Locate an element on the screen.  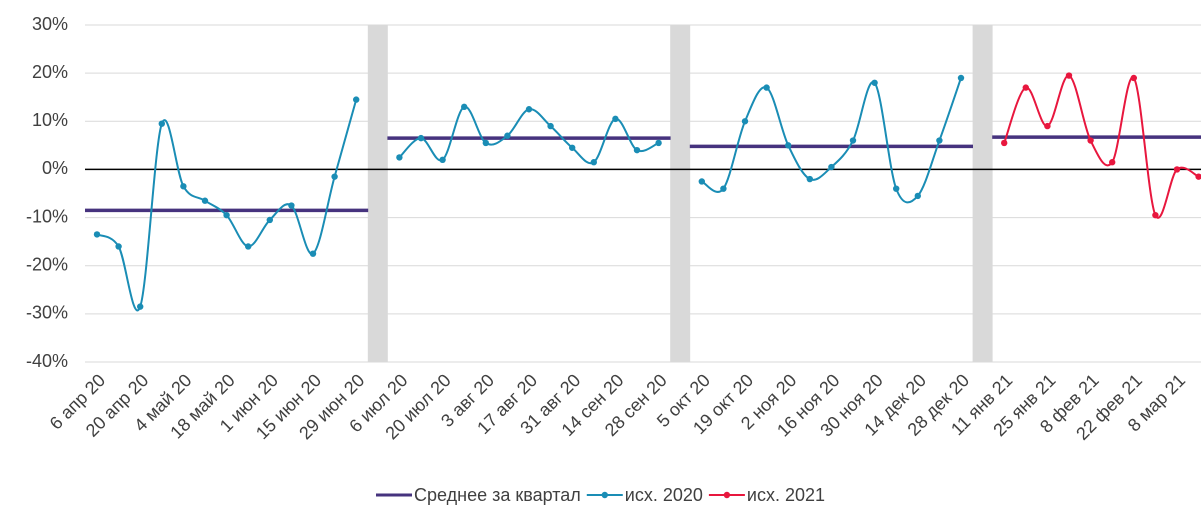
y-tick-label: -30% is located at coordinates (47, 313).